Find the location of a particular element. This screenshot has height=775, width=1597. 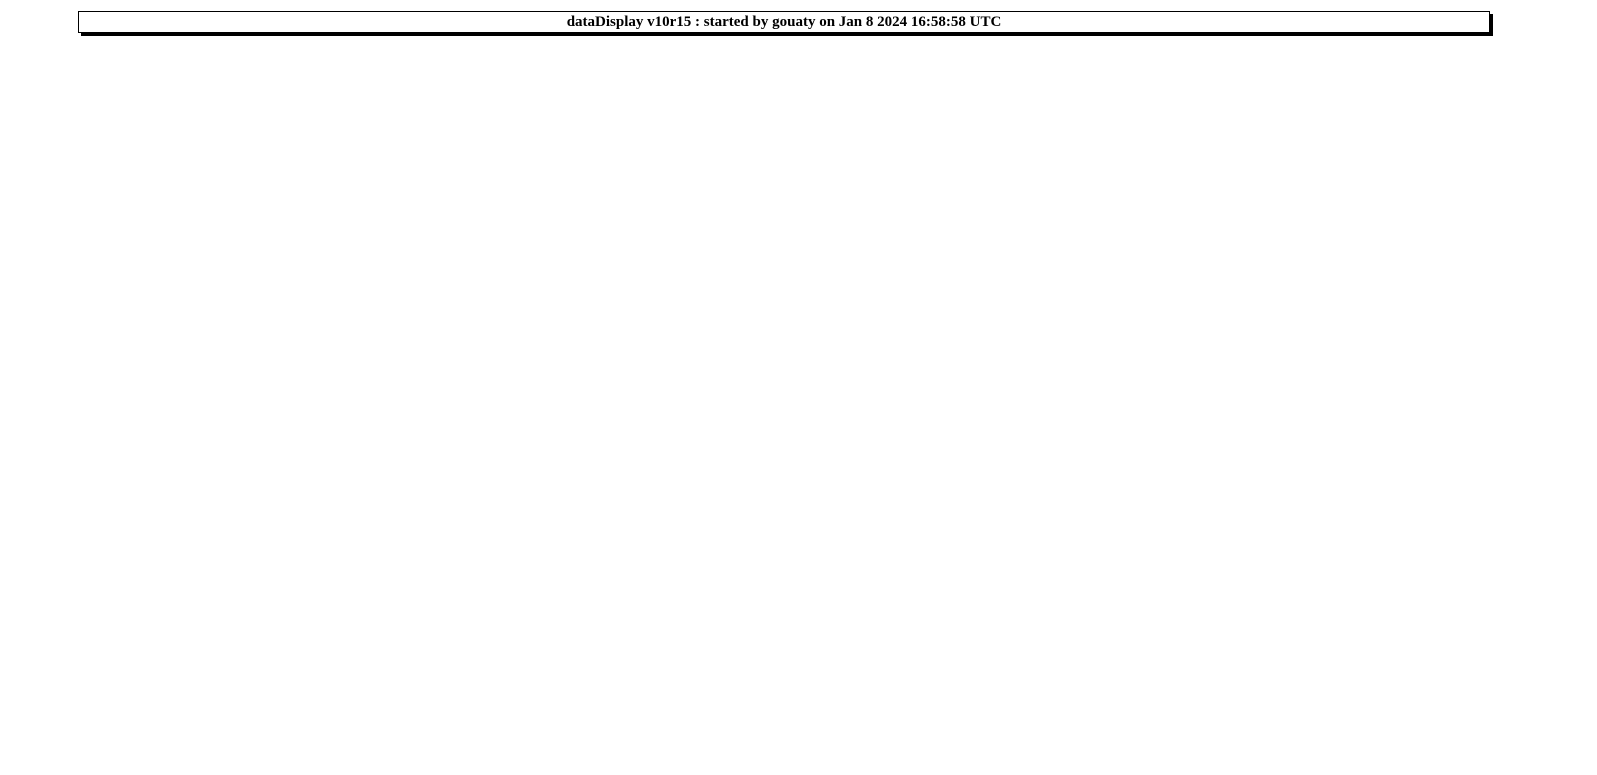

series-line-SDB1_OMC1_T1_50Hz is located at coordinates (1393, 174).